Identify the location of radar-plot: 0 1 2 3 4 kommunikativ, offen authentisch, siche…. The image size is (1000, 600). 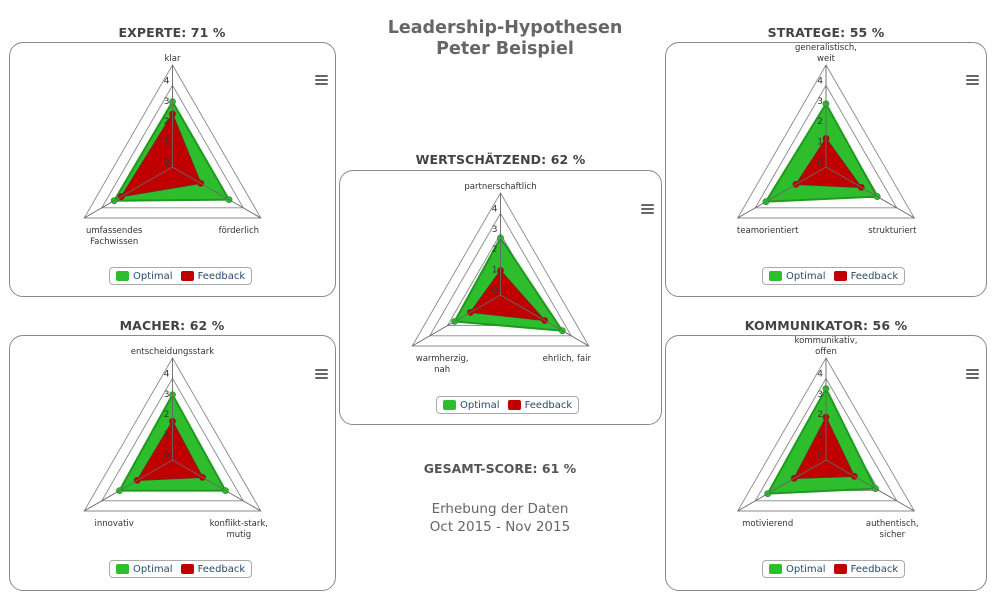
(827, 438).